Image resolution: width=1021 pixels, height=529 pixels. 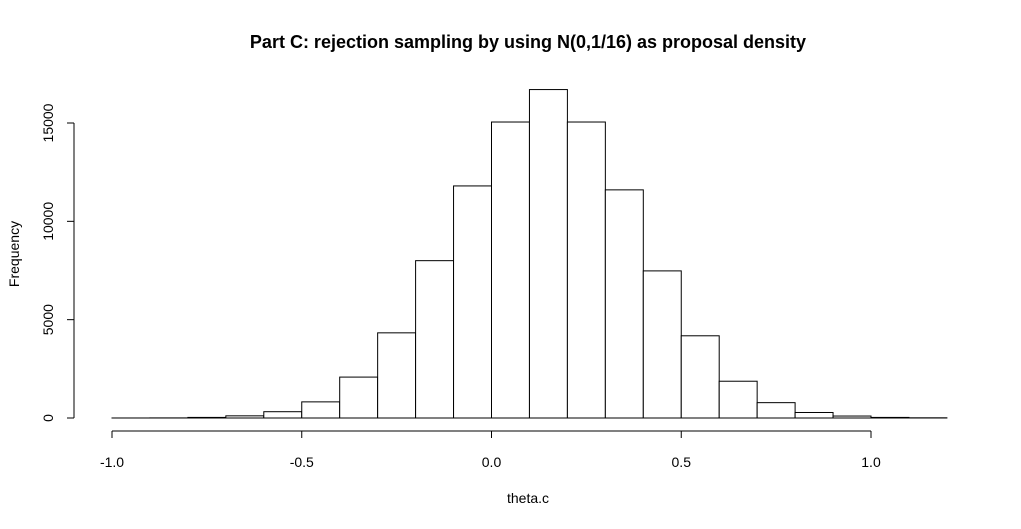 What do you see at coordinates (492, 462) in the screenshot?
I see `x-tick-label: 0.0` at bounding box center [492, 462].